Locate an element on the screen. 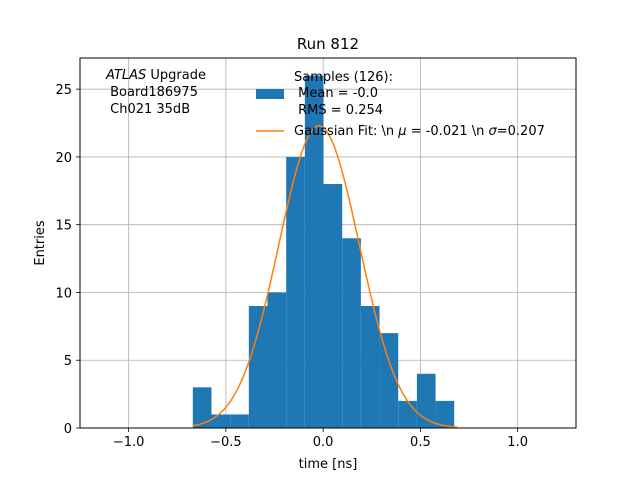 The width and height of the screenshot is (640, 480). legend-fit-mu-symbol: μ is located at coordinates (401, 131).